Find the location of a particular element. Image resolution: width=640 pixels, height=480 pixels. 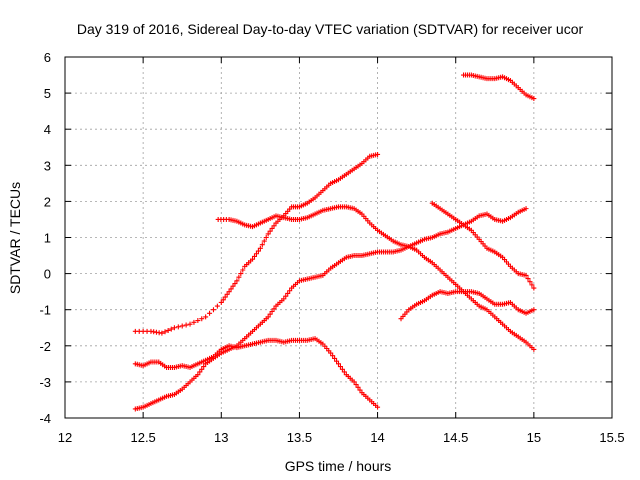

y-tick-label: 0 is located at coordinates (47, 274).